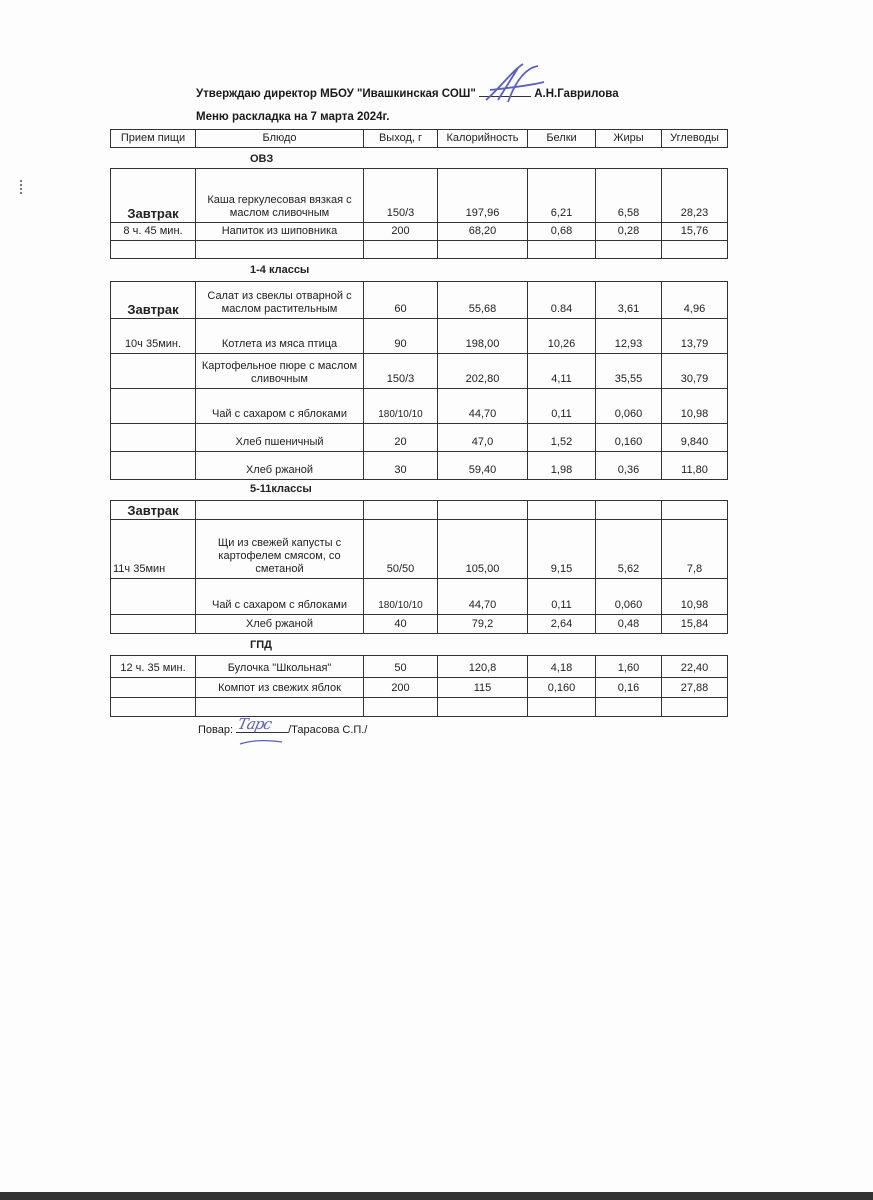 This screenshot has width=873, height=1200. Describe the element at coordinates (400, 549) in the screenshot. I see `yield-cell: 50/50` at that location.